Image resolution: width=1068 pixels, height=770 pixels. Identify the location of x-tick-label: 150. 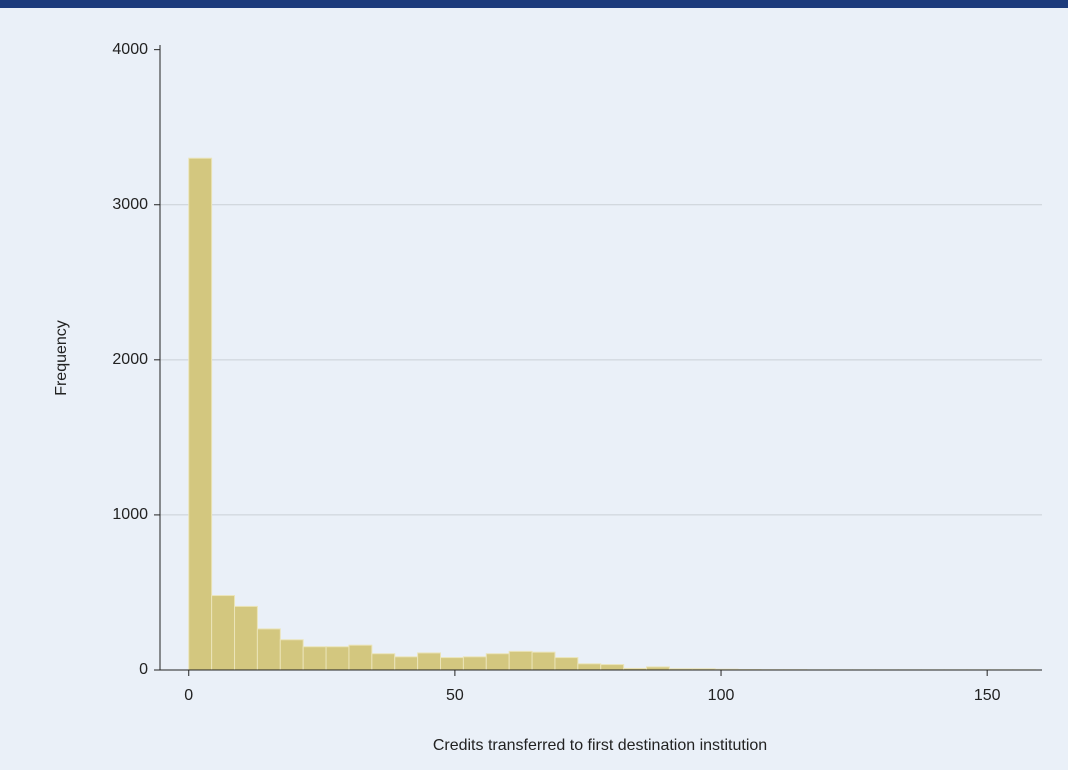
(987, 695).